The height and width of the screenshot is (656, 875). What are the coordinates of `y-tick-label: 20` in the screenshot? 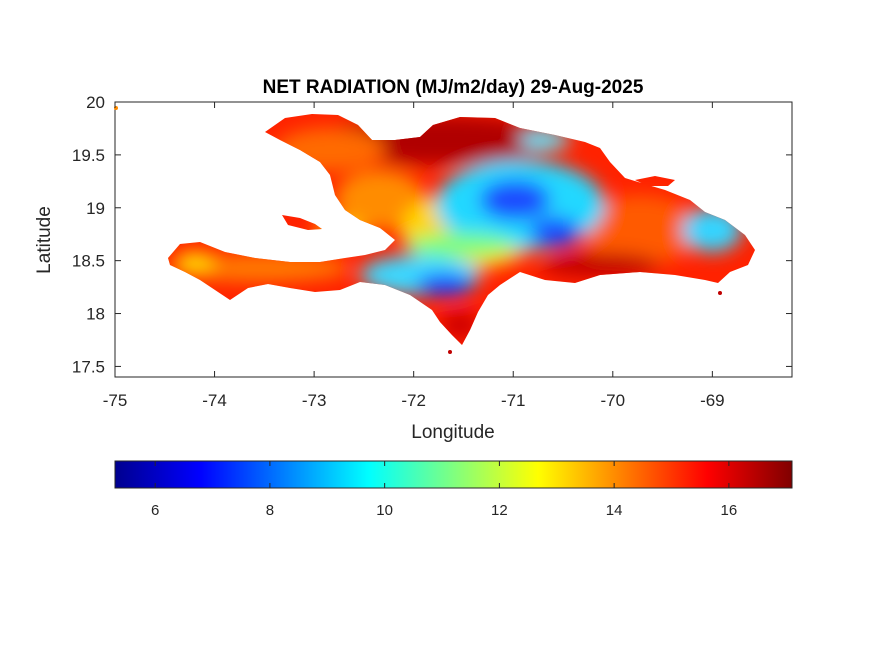 It's located at (95, 102).